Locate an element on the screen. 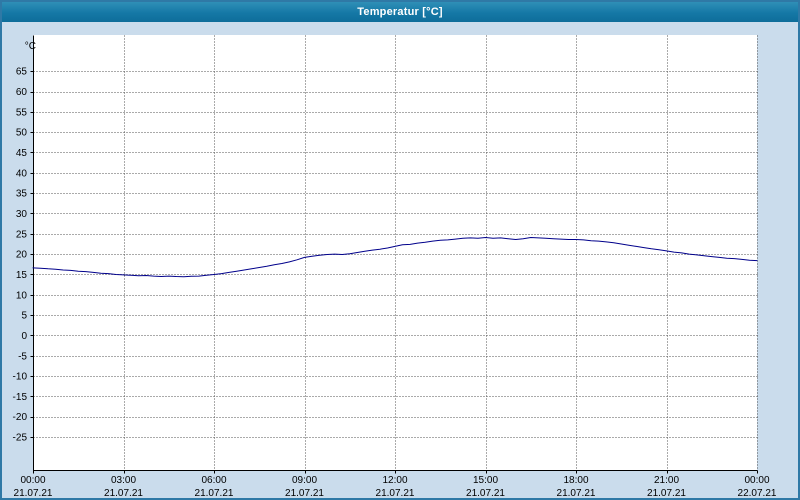 The height and width of the screenshot is (500, 800). svg-text: -25 is located at coordinates (20, 438).